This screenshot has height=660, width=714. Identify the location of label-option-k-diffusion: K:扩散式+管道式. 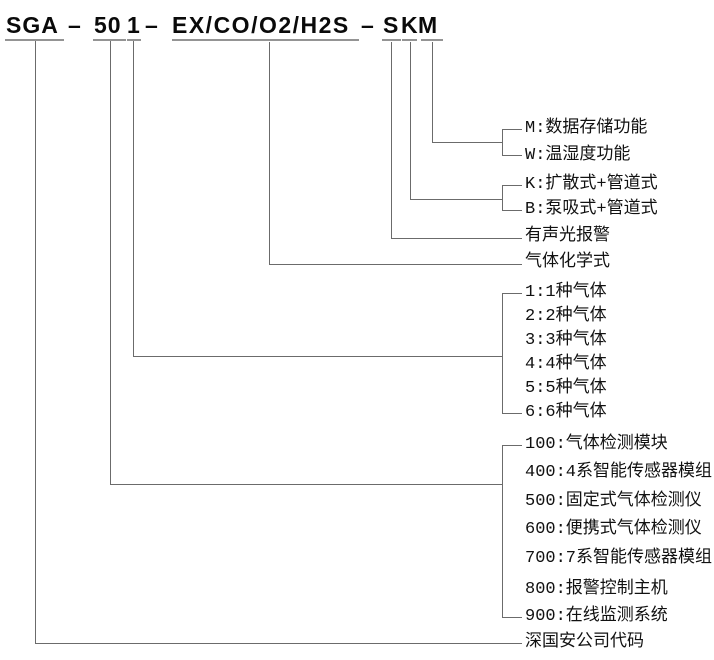
(591, 184).